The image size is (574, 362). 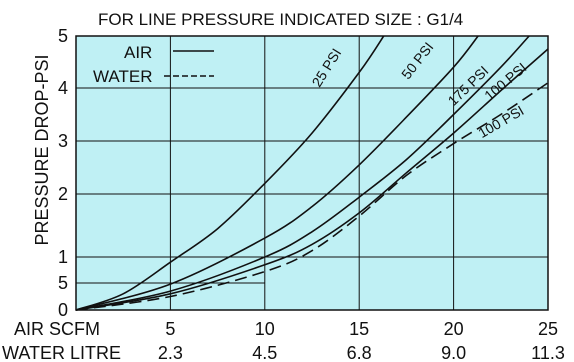 What do you see at coordinates (454, 329) in the screenshot?
I see `x-tick-label-air: 20` at bounding box center [454, 329].